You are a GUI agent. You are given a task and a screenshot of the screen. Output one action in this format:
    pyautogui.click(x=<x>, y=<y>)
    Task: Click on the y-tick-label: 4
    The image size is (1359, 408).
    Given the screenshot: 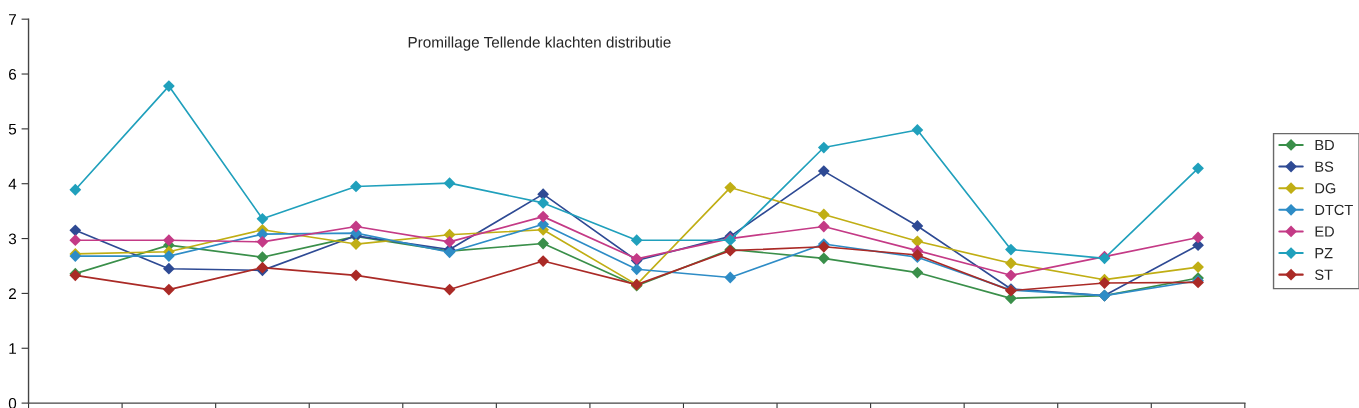 What is the action you would take?
    pyautogui.click(x=12, y=184)
    